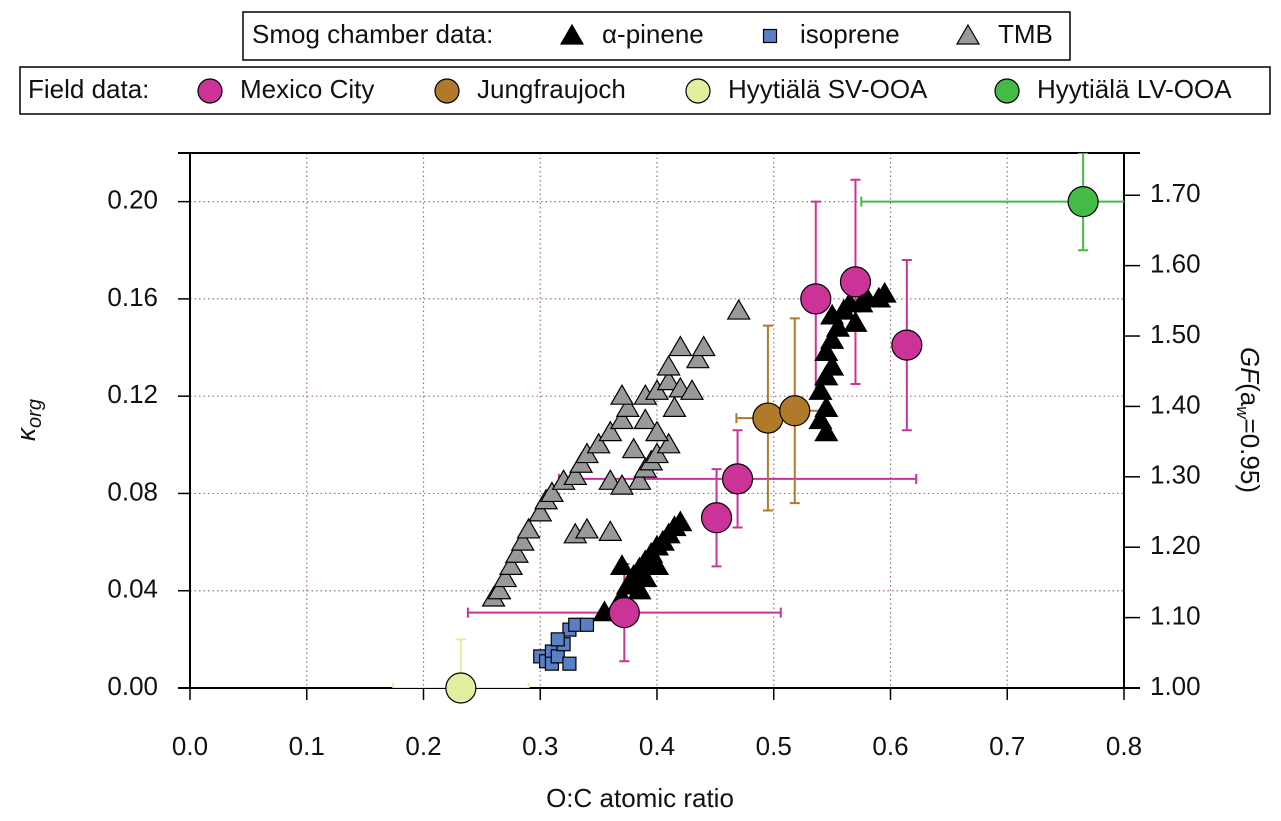 The image size is (1281, 821). Describe the element at coordinates (132, 297) in the screenshot. I see `y-tick-label: 0.16` at that location.